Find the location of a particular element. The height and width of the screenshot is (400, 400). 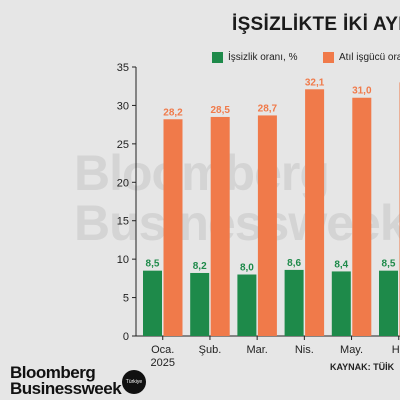

legend-item-unemployment: İşsizlik oranı, % is located at coordinates (254, 57).